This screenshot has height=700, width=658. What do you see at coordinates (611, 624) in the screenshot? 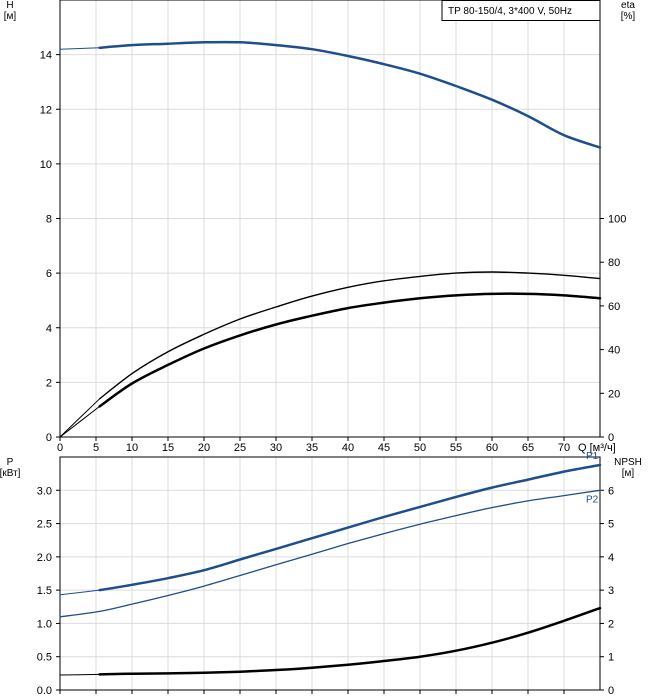
I see `right-tick-label: 2` at bounding box center [611, 624].